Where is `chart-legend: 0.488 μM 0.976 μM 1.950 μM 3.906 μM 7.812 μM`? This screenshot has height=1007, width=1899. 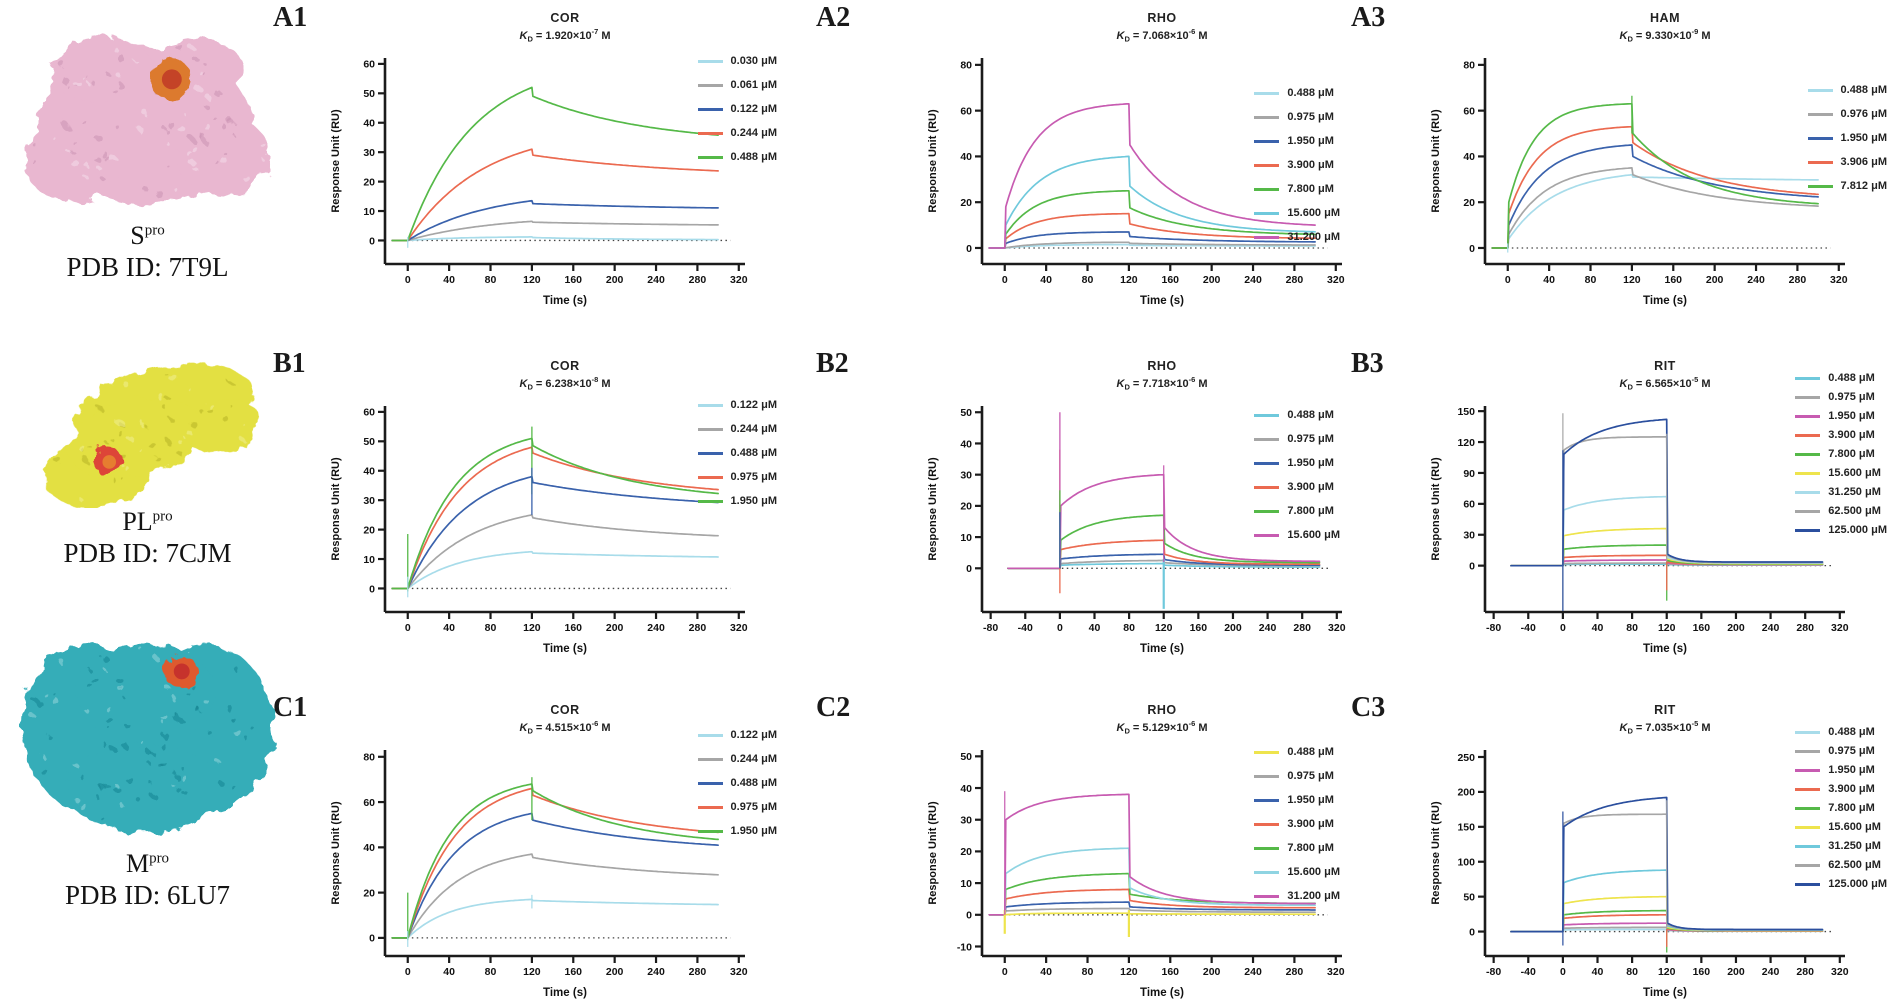
chart-legend: 0.488 μM 0.976 μM 1.950 μM 3.906 μM 7.812 μM is located at coordinates (1847, 145).